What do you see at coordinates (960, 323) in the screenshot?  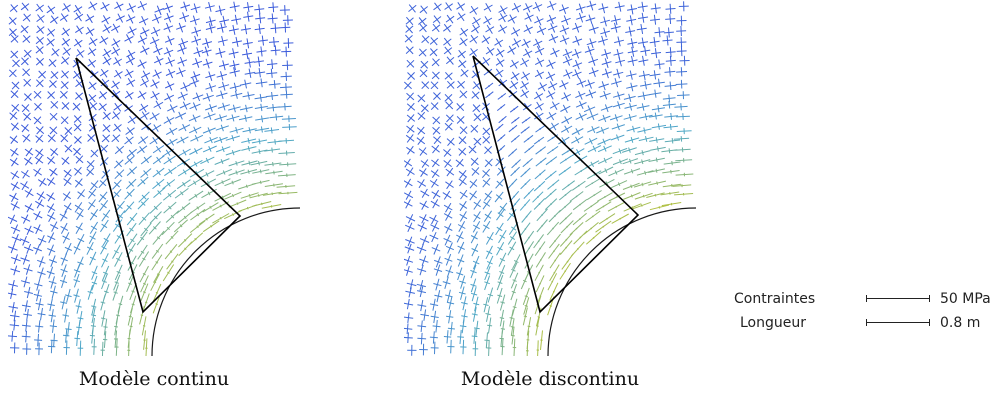 I see `legend-length-value: 0.8 m` at bounding box center [960, 323].